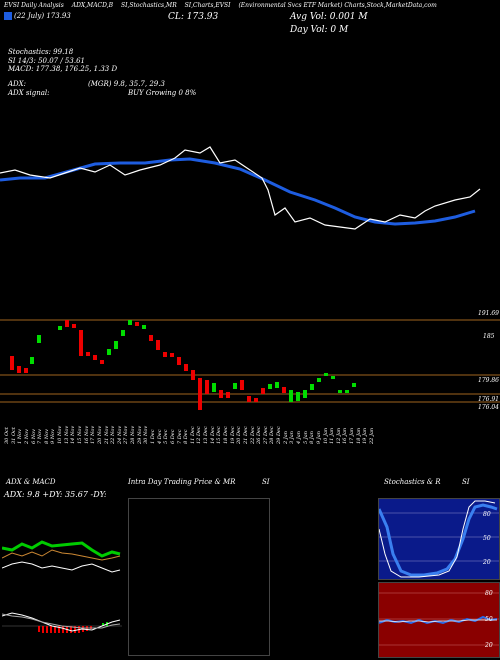 This screenshot has width=500, height=660. I want to click on date-tick-label: 21 Dec, so click(245, 435).